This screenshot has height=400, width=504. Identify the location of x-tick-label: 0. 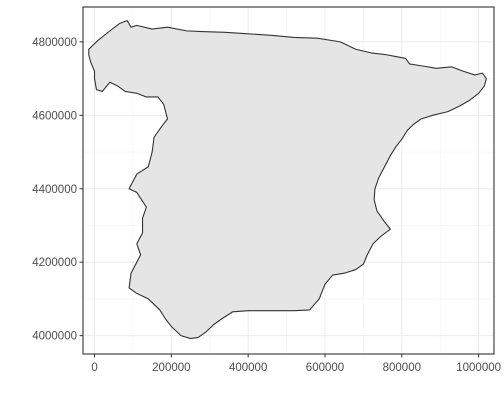
(94, 368).